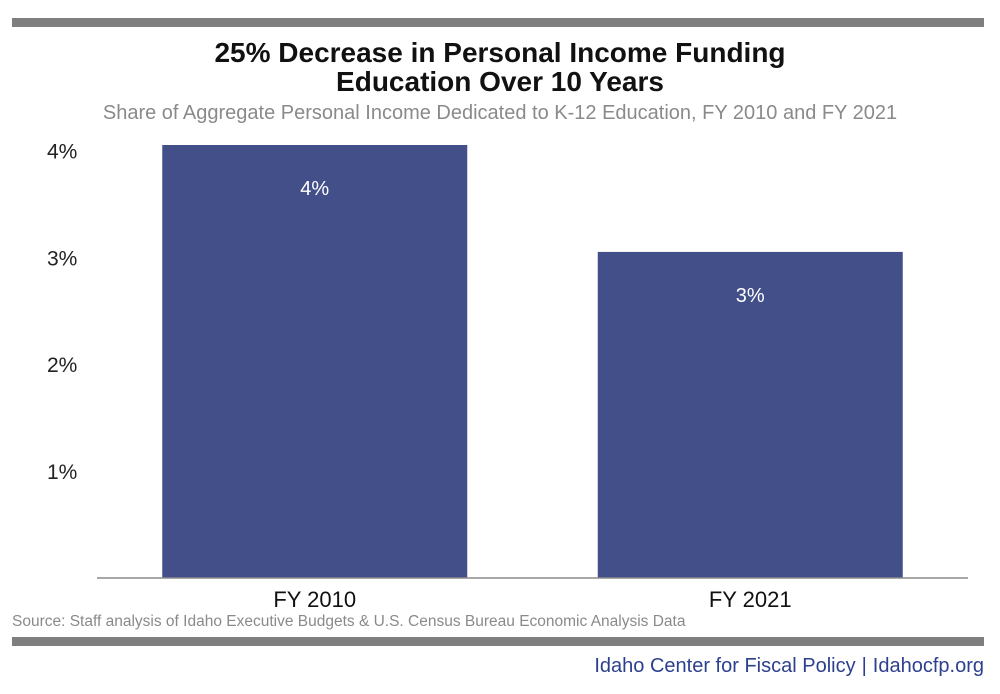 This screenshot has width=1000, height=694. I want to click on bar, so click(750, 414).